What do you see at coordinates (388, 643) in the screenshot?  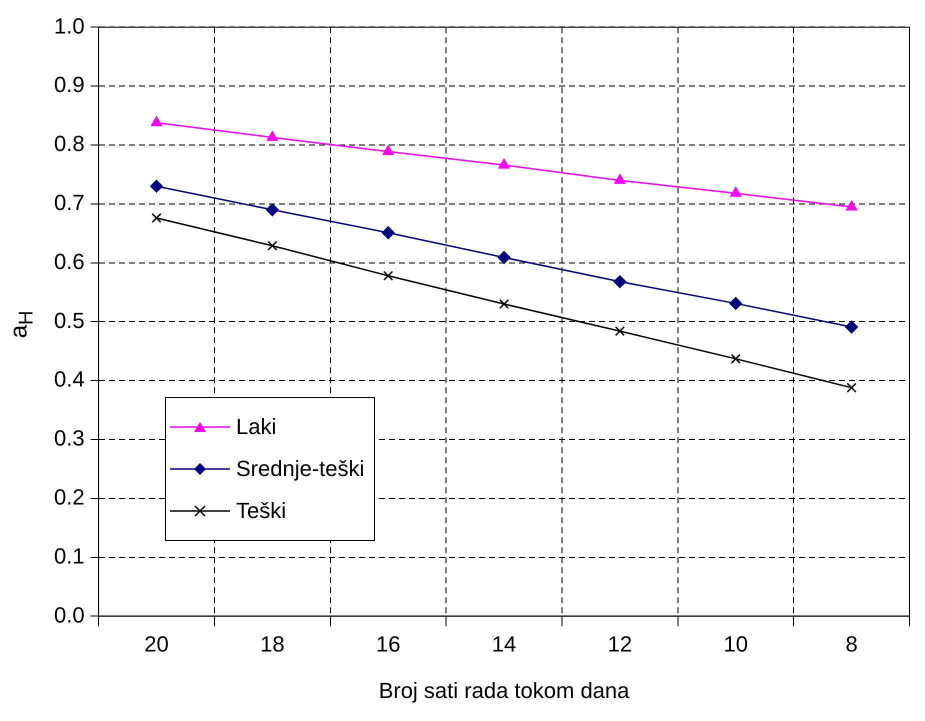 I see `x-tick-label: 16` at bounding box center [388, 643].